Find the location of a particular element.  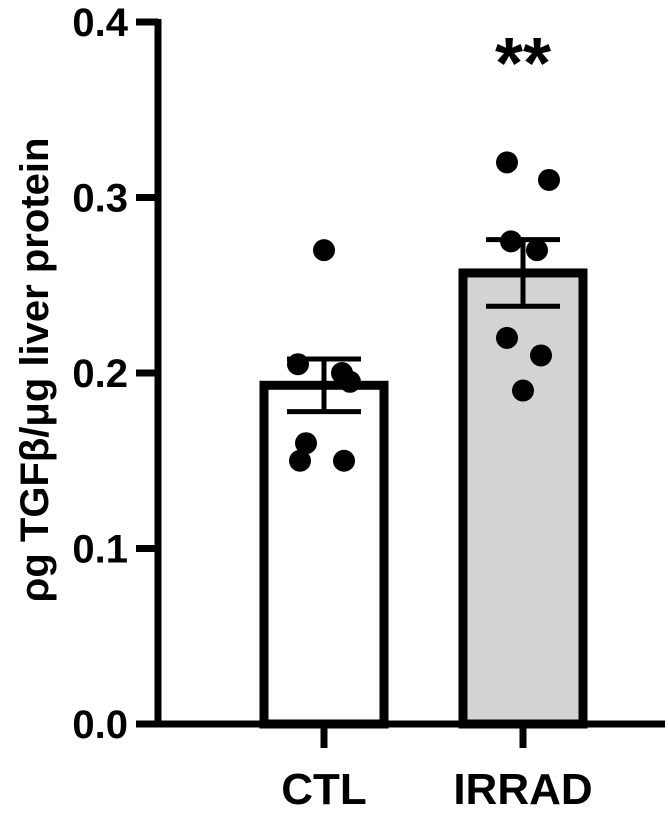

bar-ctl is located at coordinates (324, 554).